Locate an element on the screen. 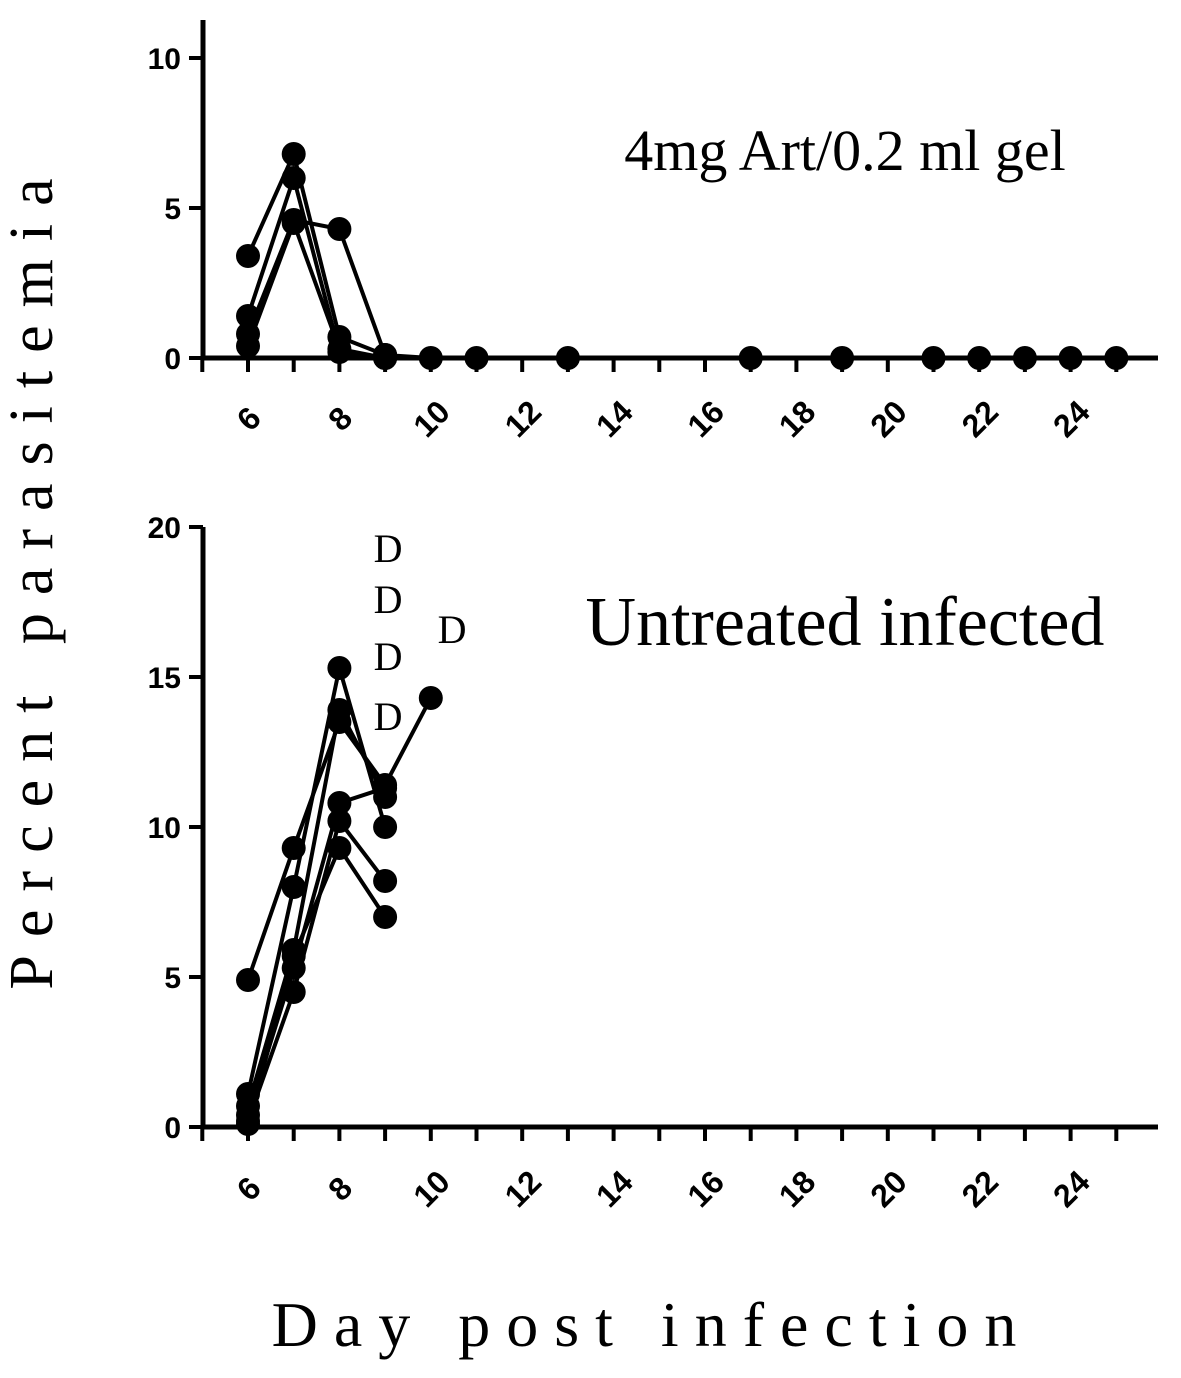  y-axis-label: Percent parasitemia is located at coordinates (33, 574).